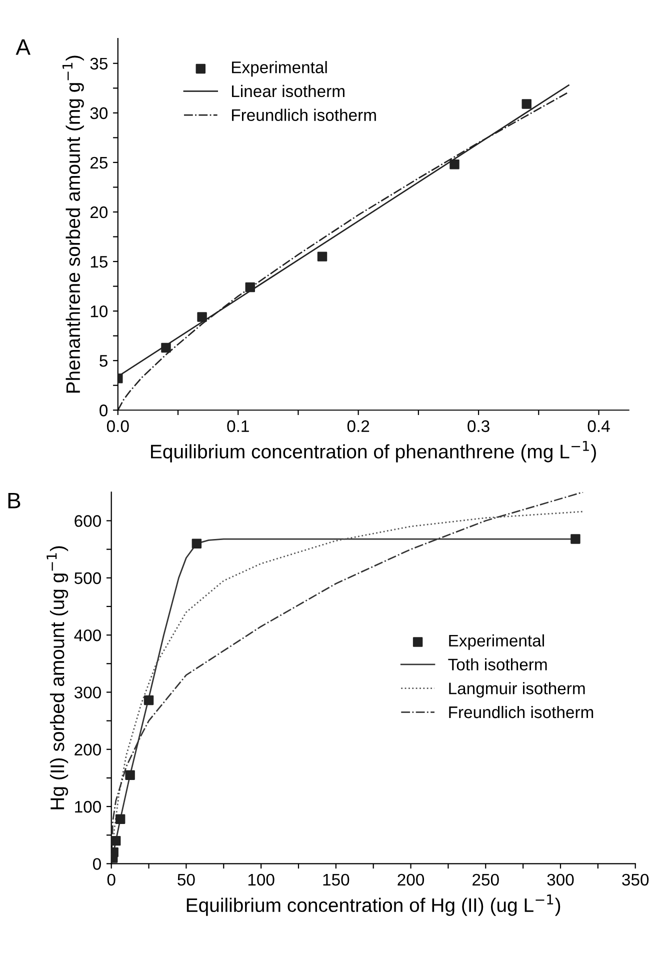 This screenshot has width=655, height=965. What do you see at coordinates (358, 426) in the screenshot?
I see `x-tick-label: 0.2` at bounding box center [358, 426].